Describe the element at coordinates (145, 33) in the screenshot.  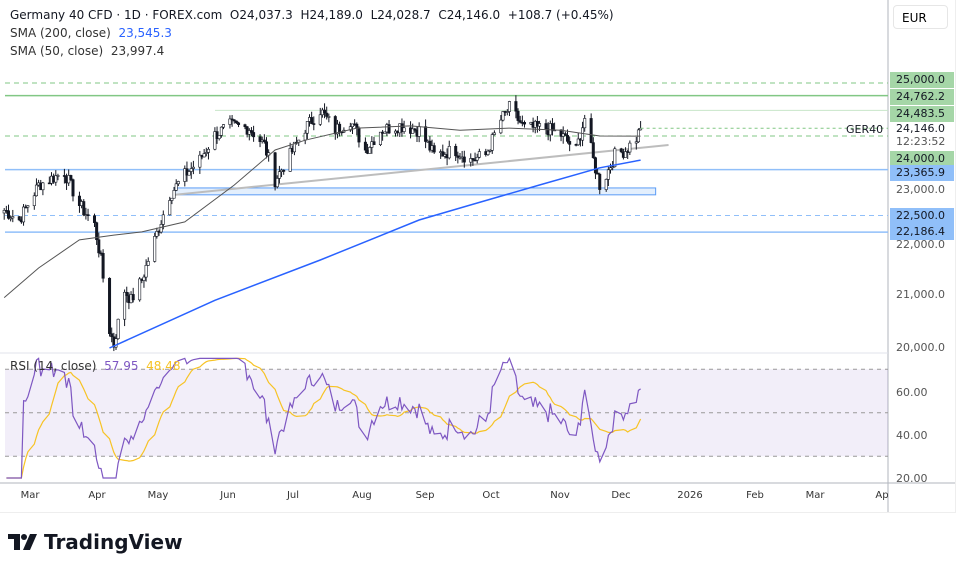
I see `sma200-value: 23,545.3` at that location.